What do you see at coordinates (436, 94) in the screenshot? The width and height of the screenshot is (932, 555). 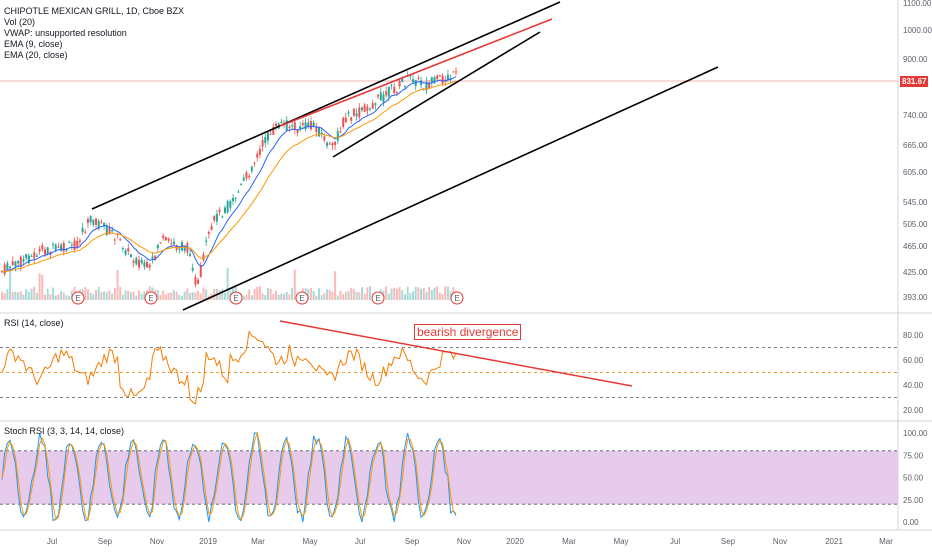 I see `wedge-support-line` at bounding box center [436, 94].